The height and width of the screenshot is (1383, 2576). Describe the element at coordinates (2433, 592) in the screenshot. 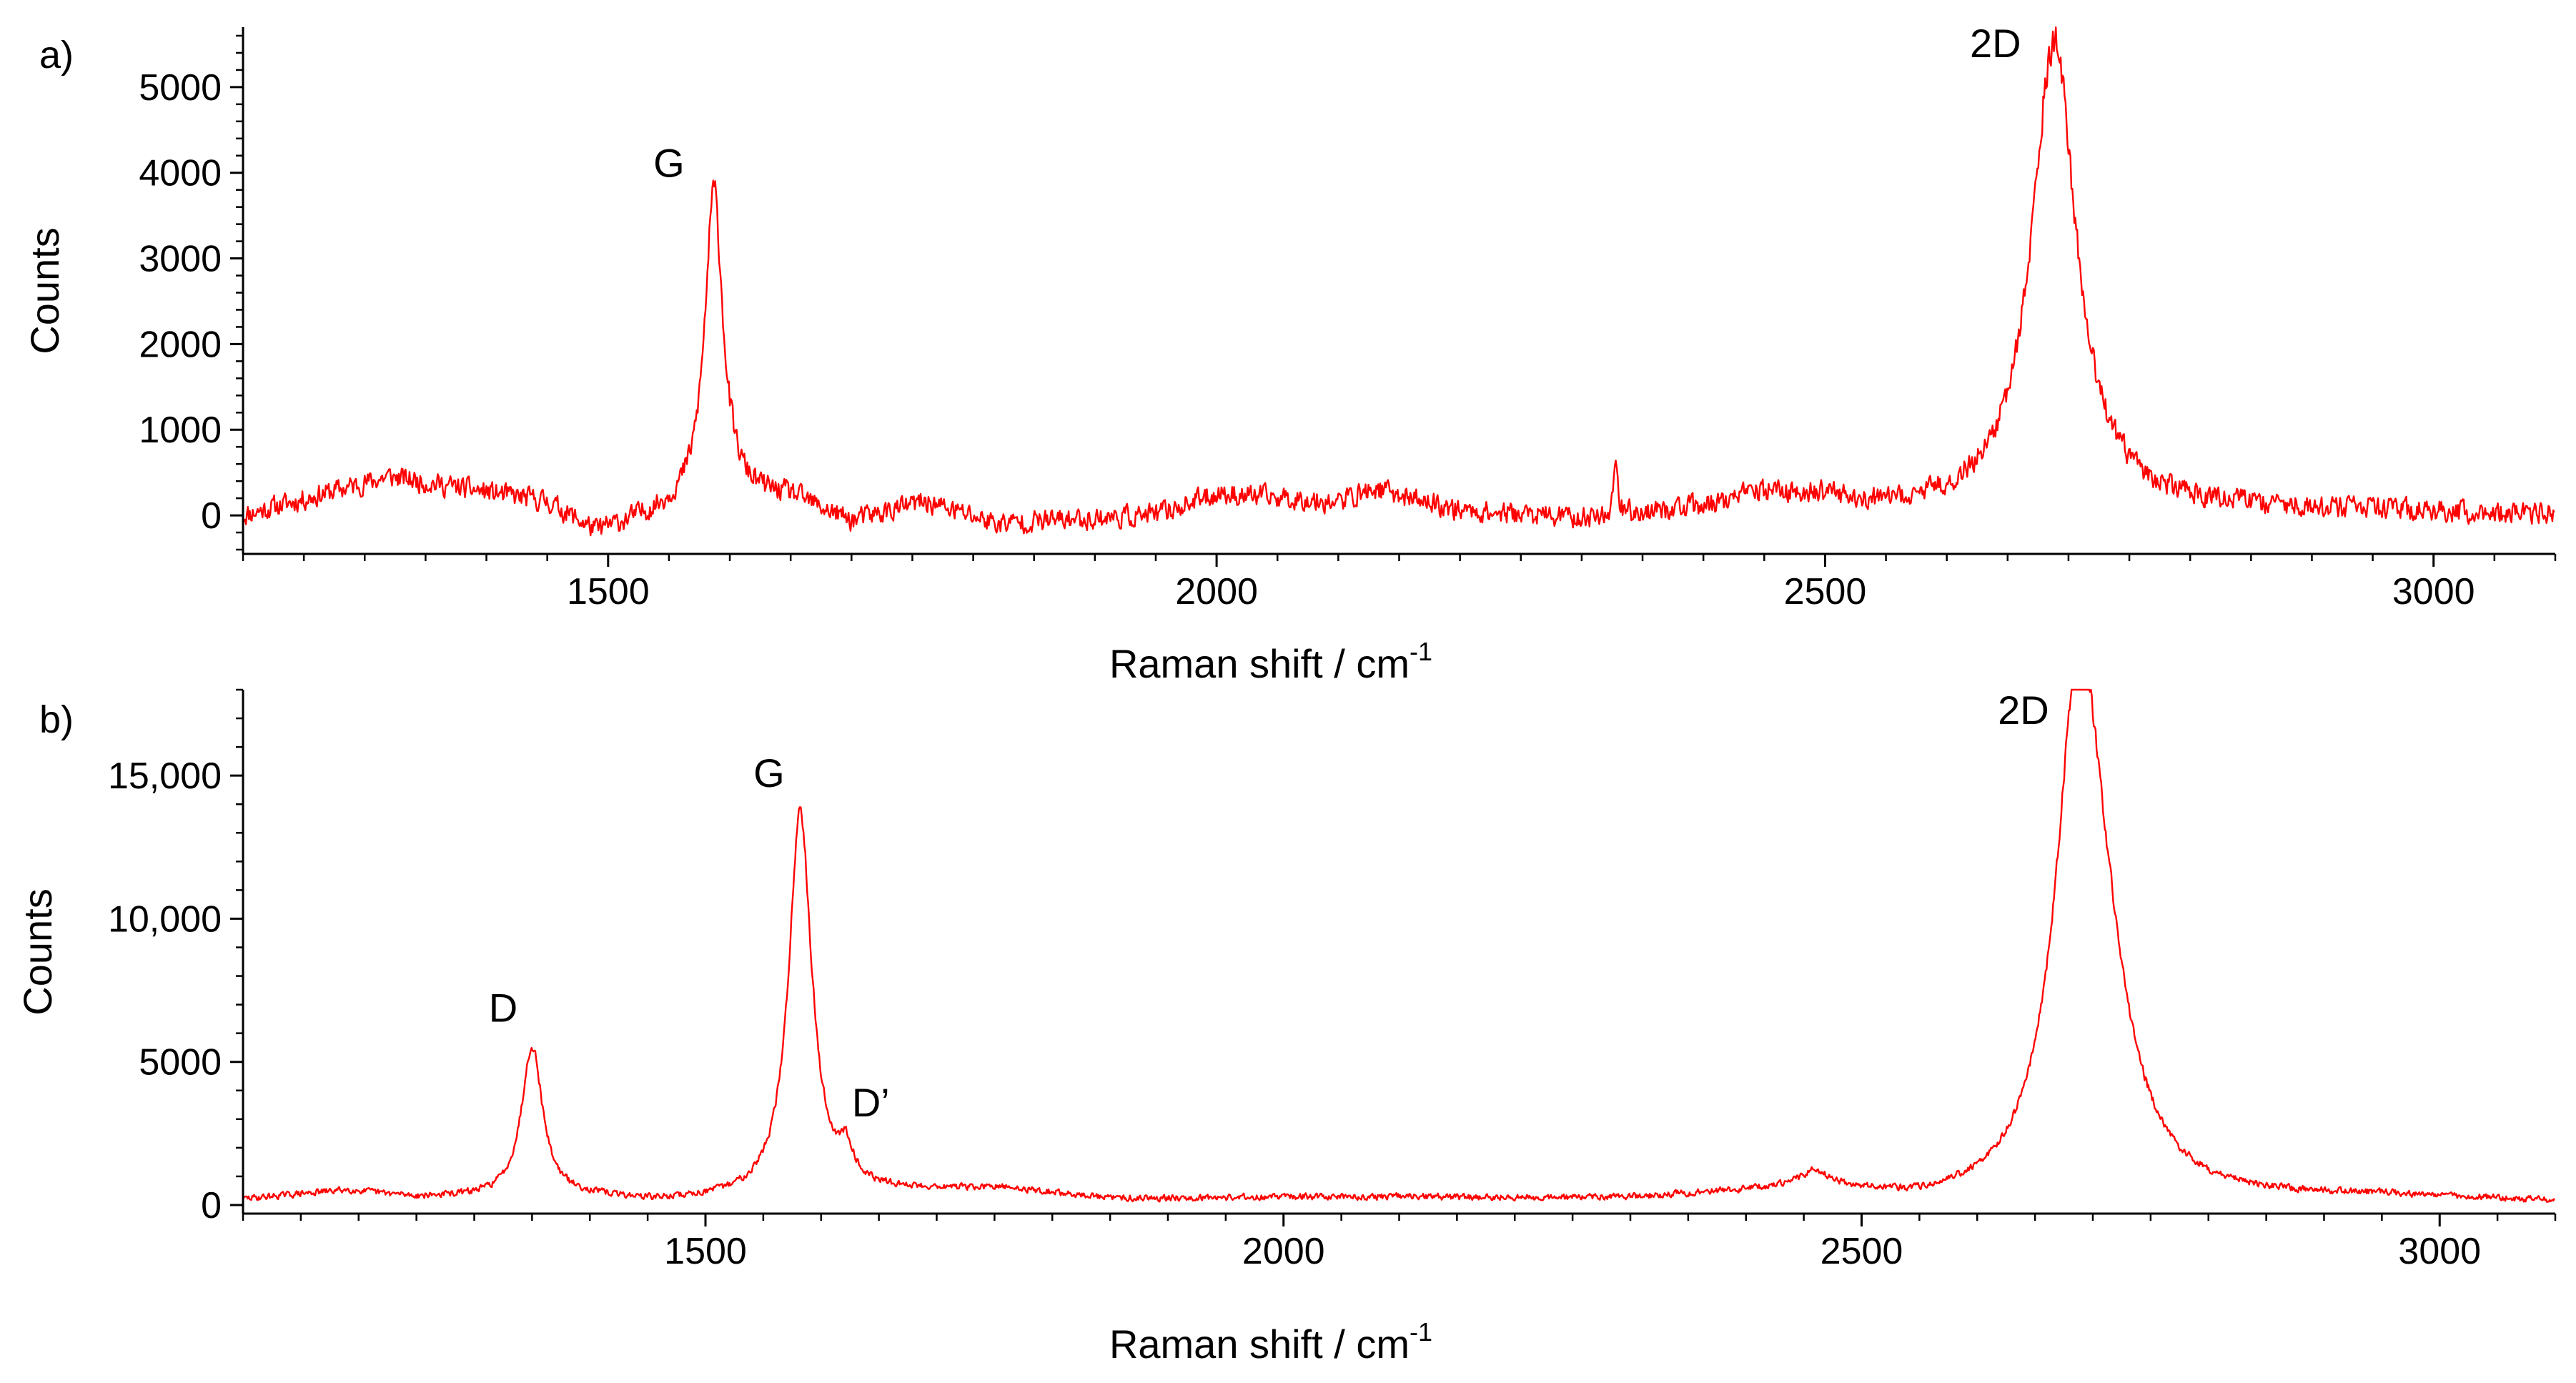

I see `x-tick-label-a: 3000` at that location.